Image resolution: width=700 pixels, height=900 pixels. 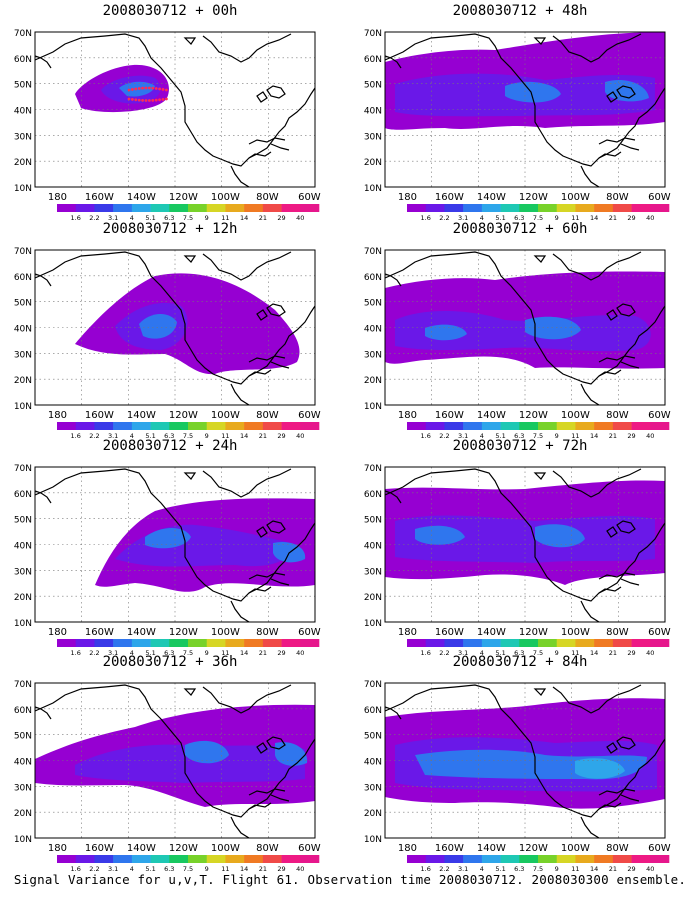 I want to click on colorbar-label: 6.3, so click(x=169, y=436).